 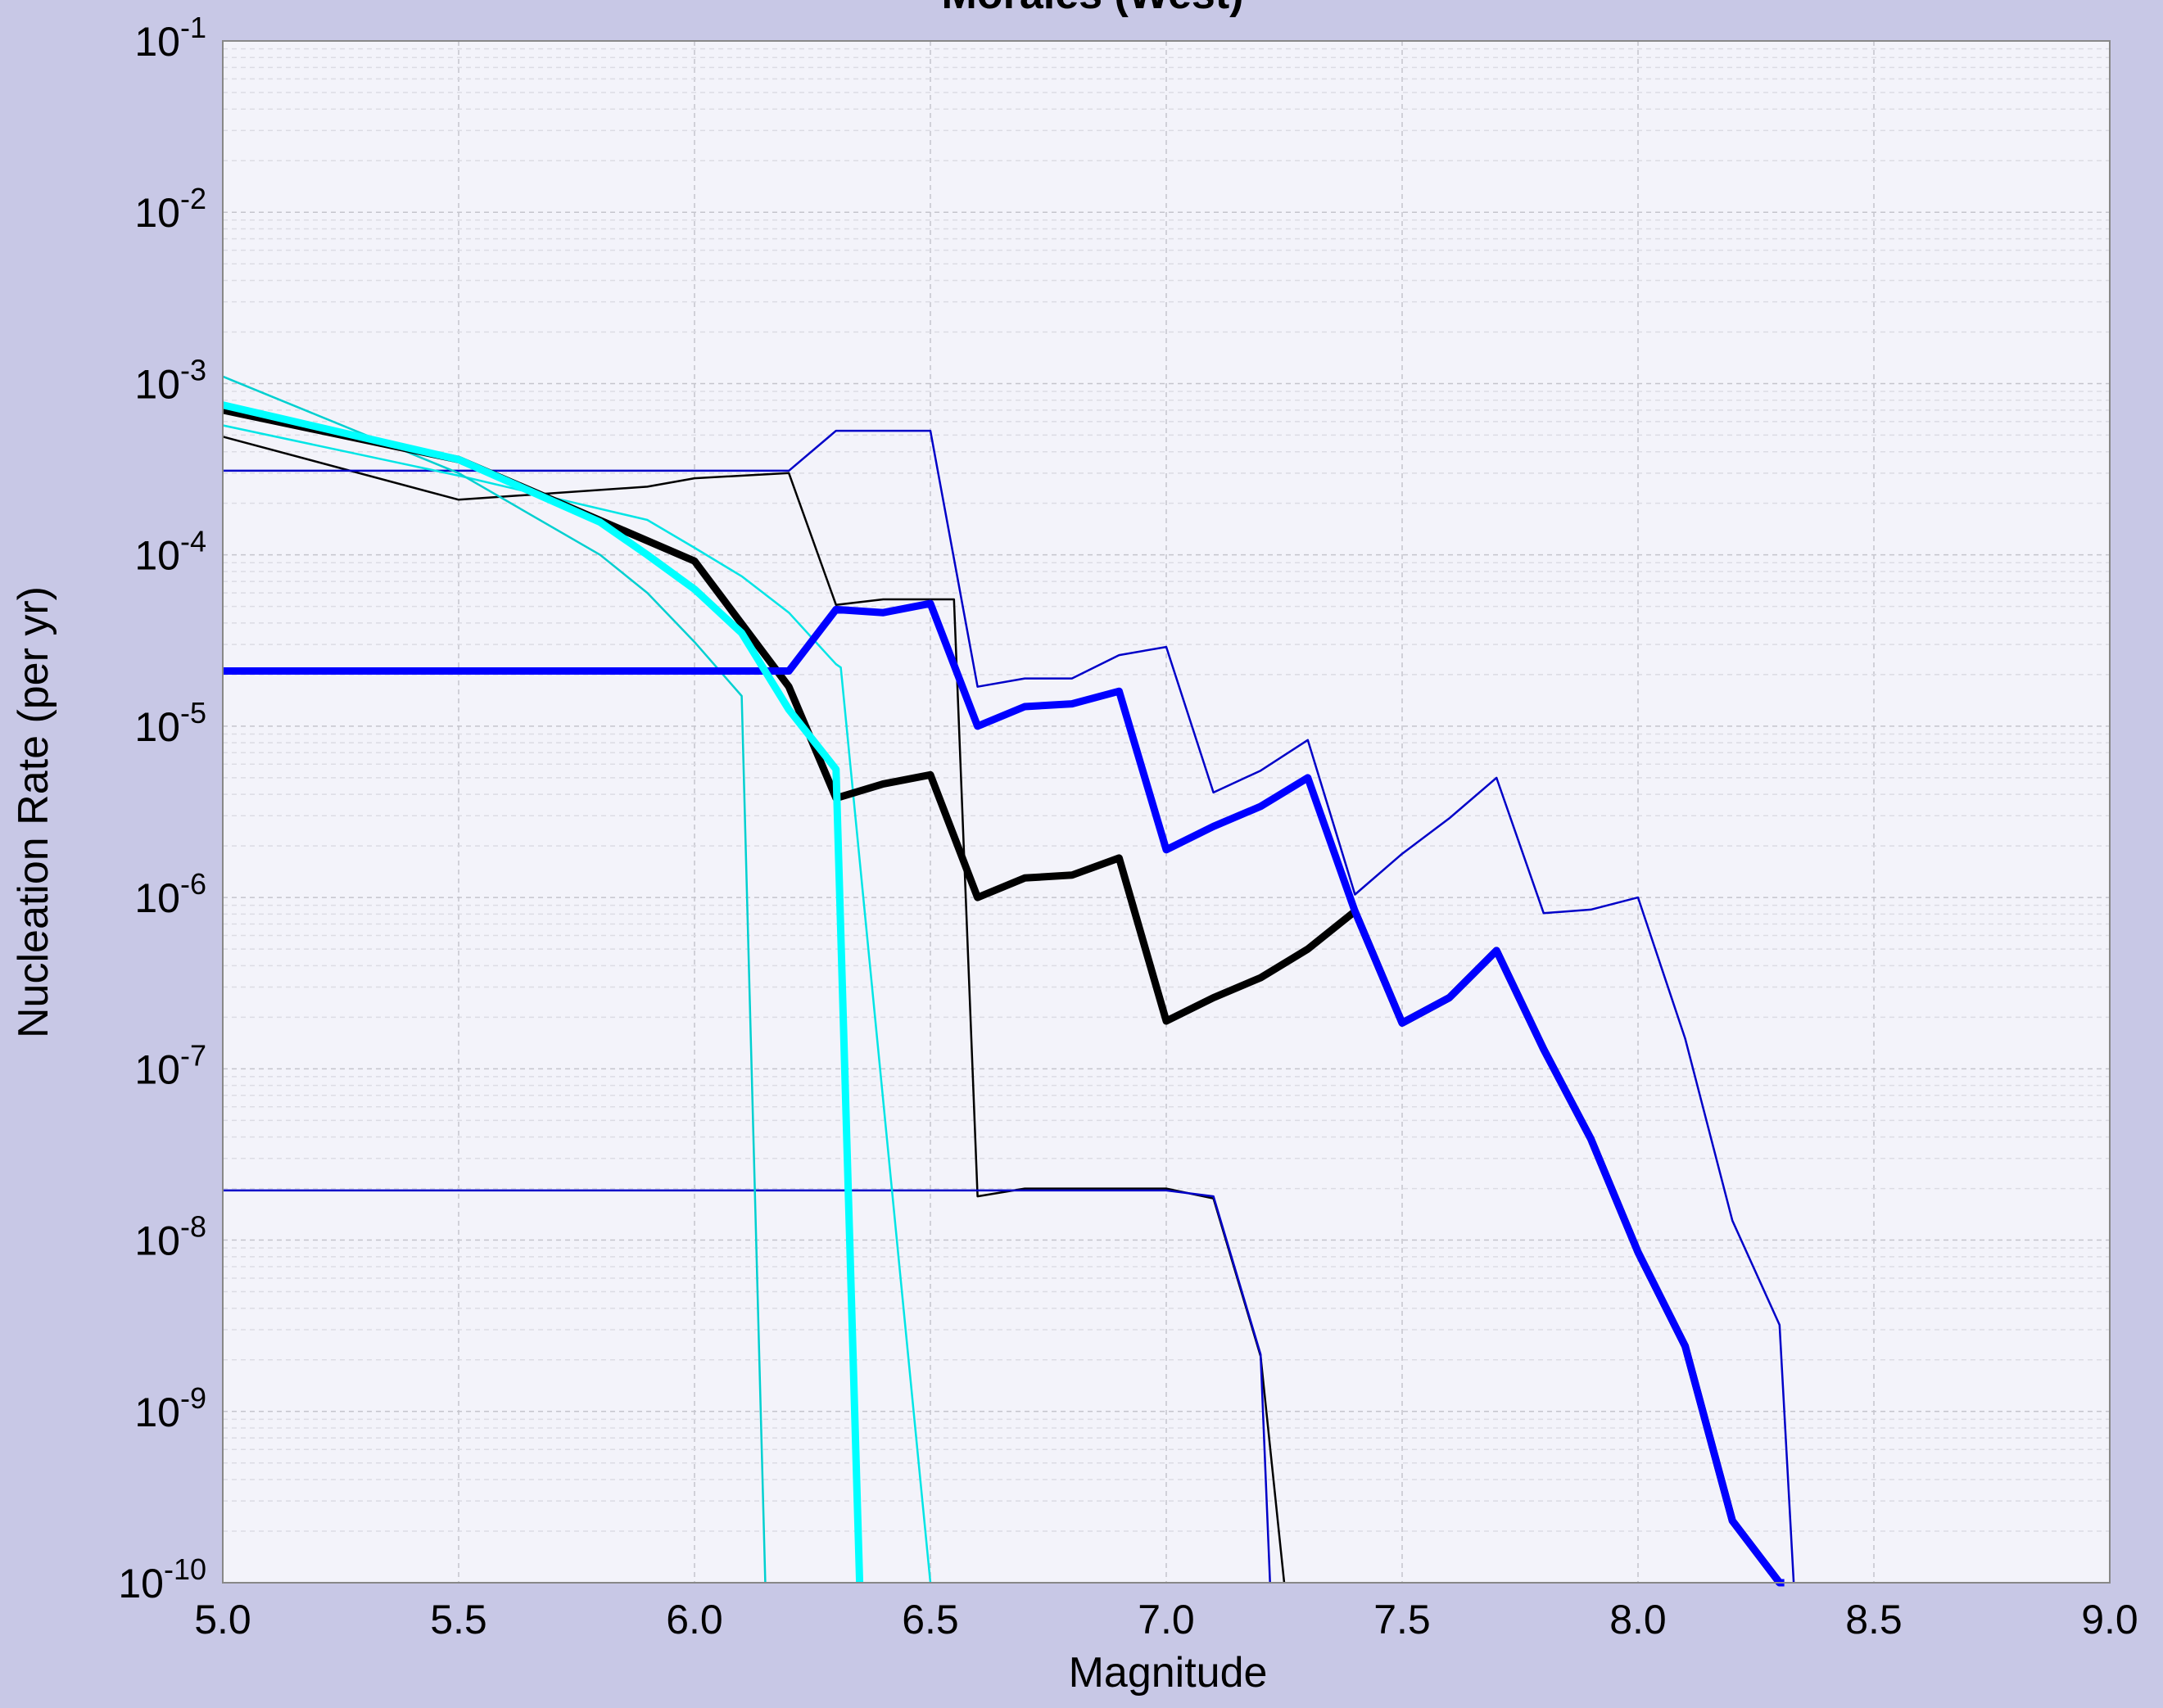 What do you see at coordinates (1874, 1619) in the screenshot?
I see `x-tick-label: 8.5` at bounding box center [1874, 1619].